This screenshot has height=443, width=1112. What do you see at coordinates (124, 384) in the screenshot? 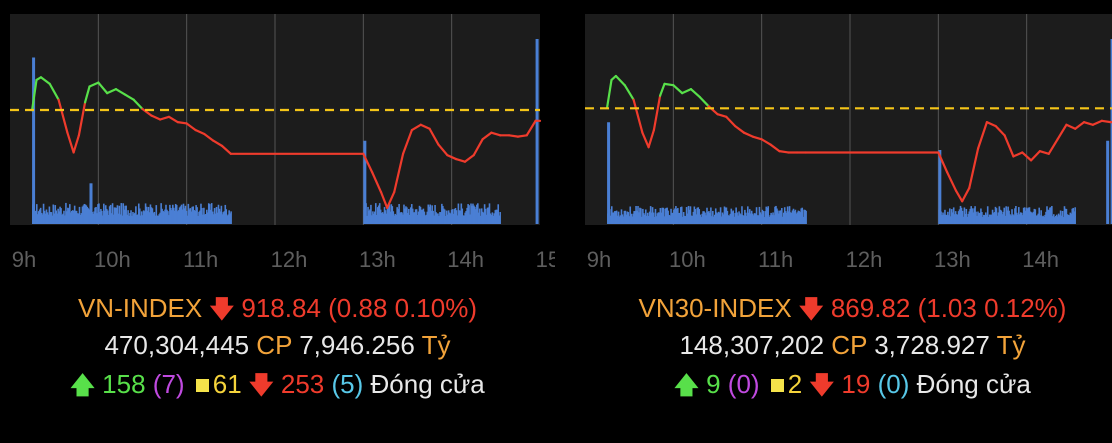
I see `advances-count: 158` at bounding box center [124, 384].